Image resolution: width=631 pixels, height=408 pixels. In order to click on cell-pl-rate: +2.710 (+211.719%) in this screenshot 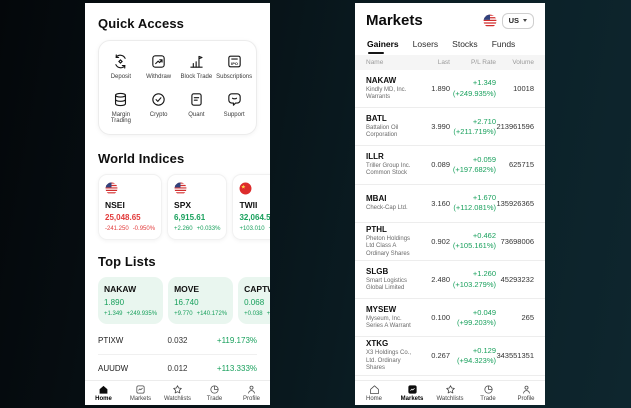, I will do `click(473, 127)`.